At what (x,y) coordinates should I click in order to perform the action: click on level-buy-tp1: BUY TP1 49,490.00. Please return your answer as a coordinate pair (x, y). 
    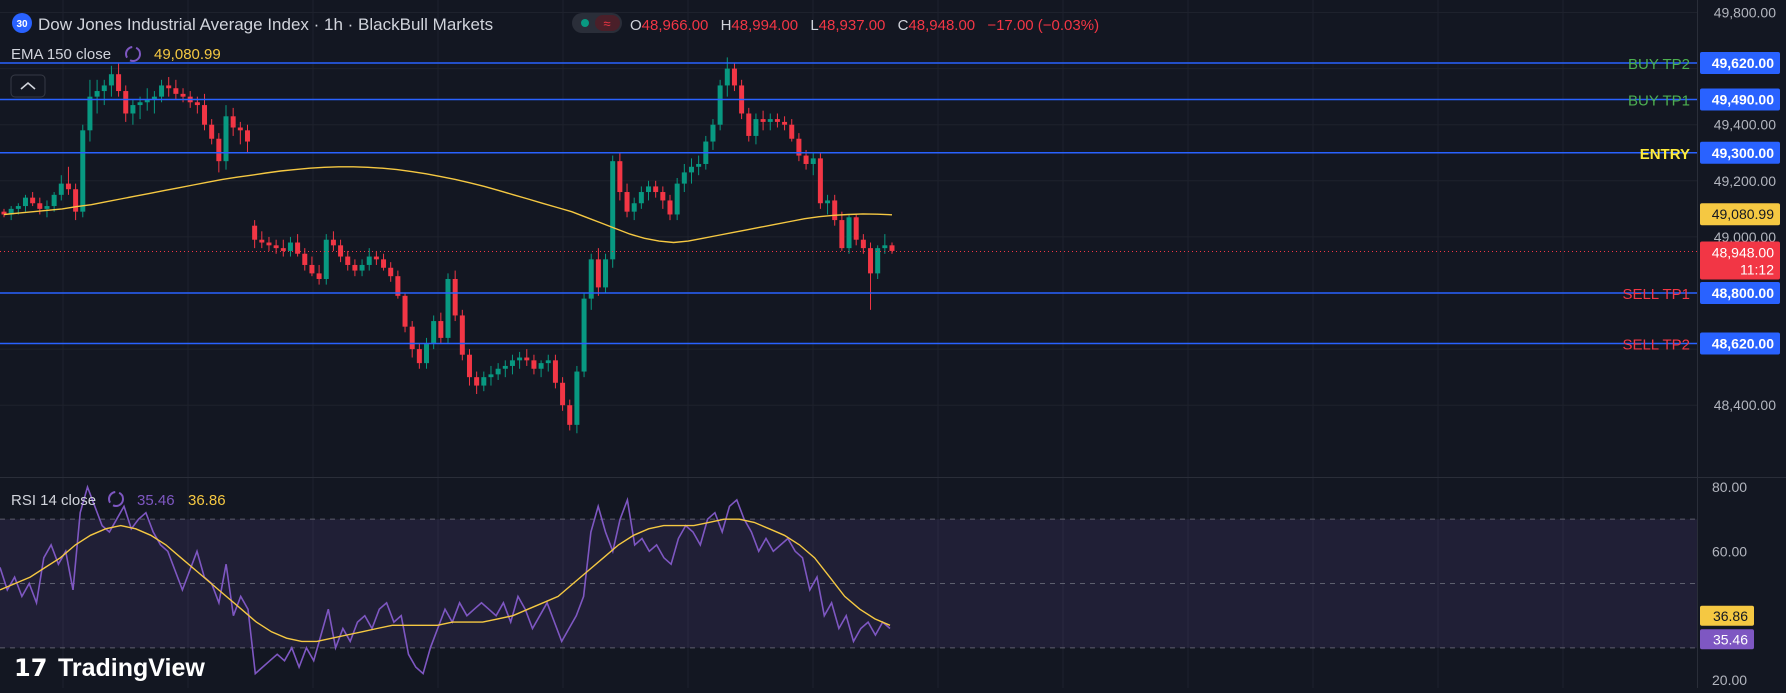
    Looking at the image, I should click on (890, 99).